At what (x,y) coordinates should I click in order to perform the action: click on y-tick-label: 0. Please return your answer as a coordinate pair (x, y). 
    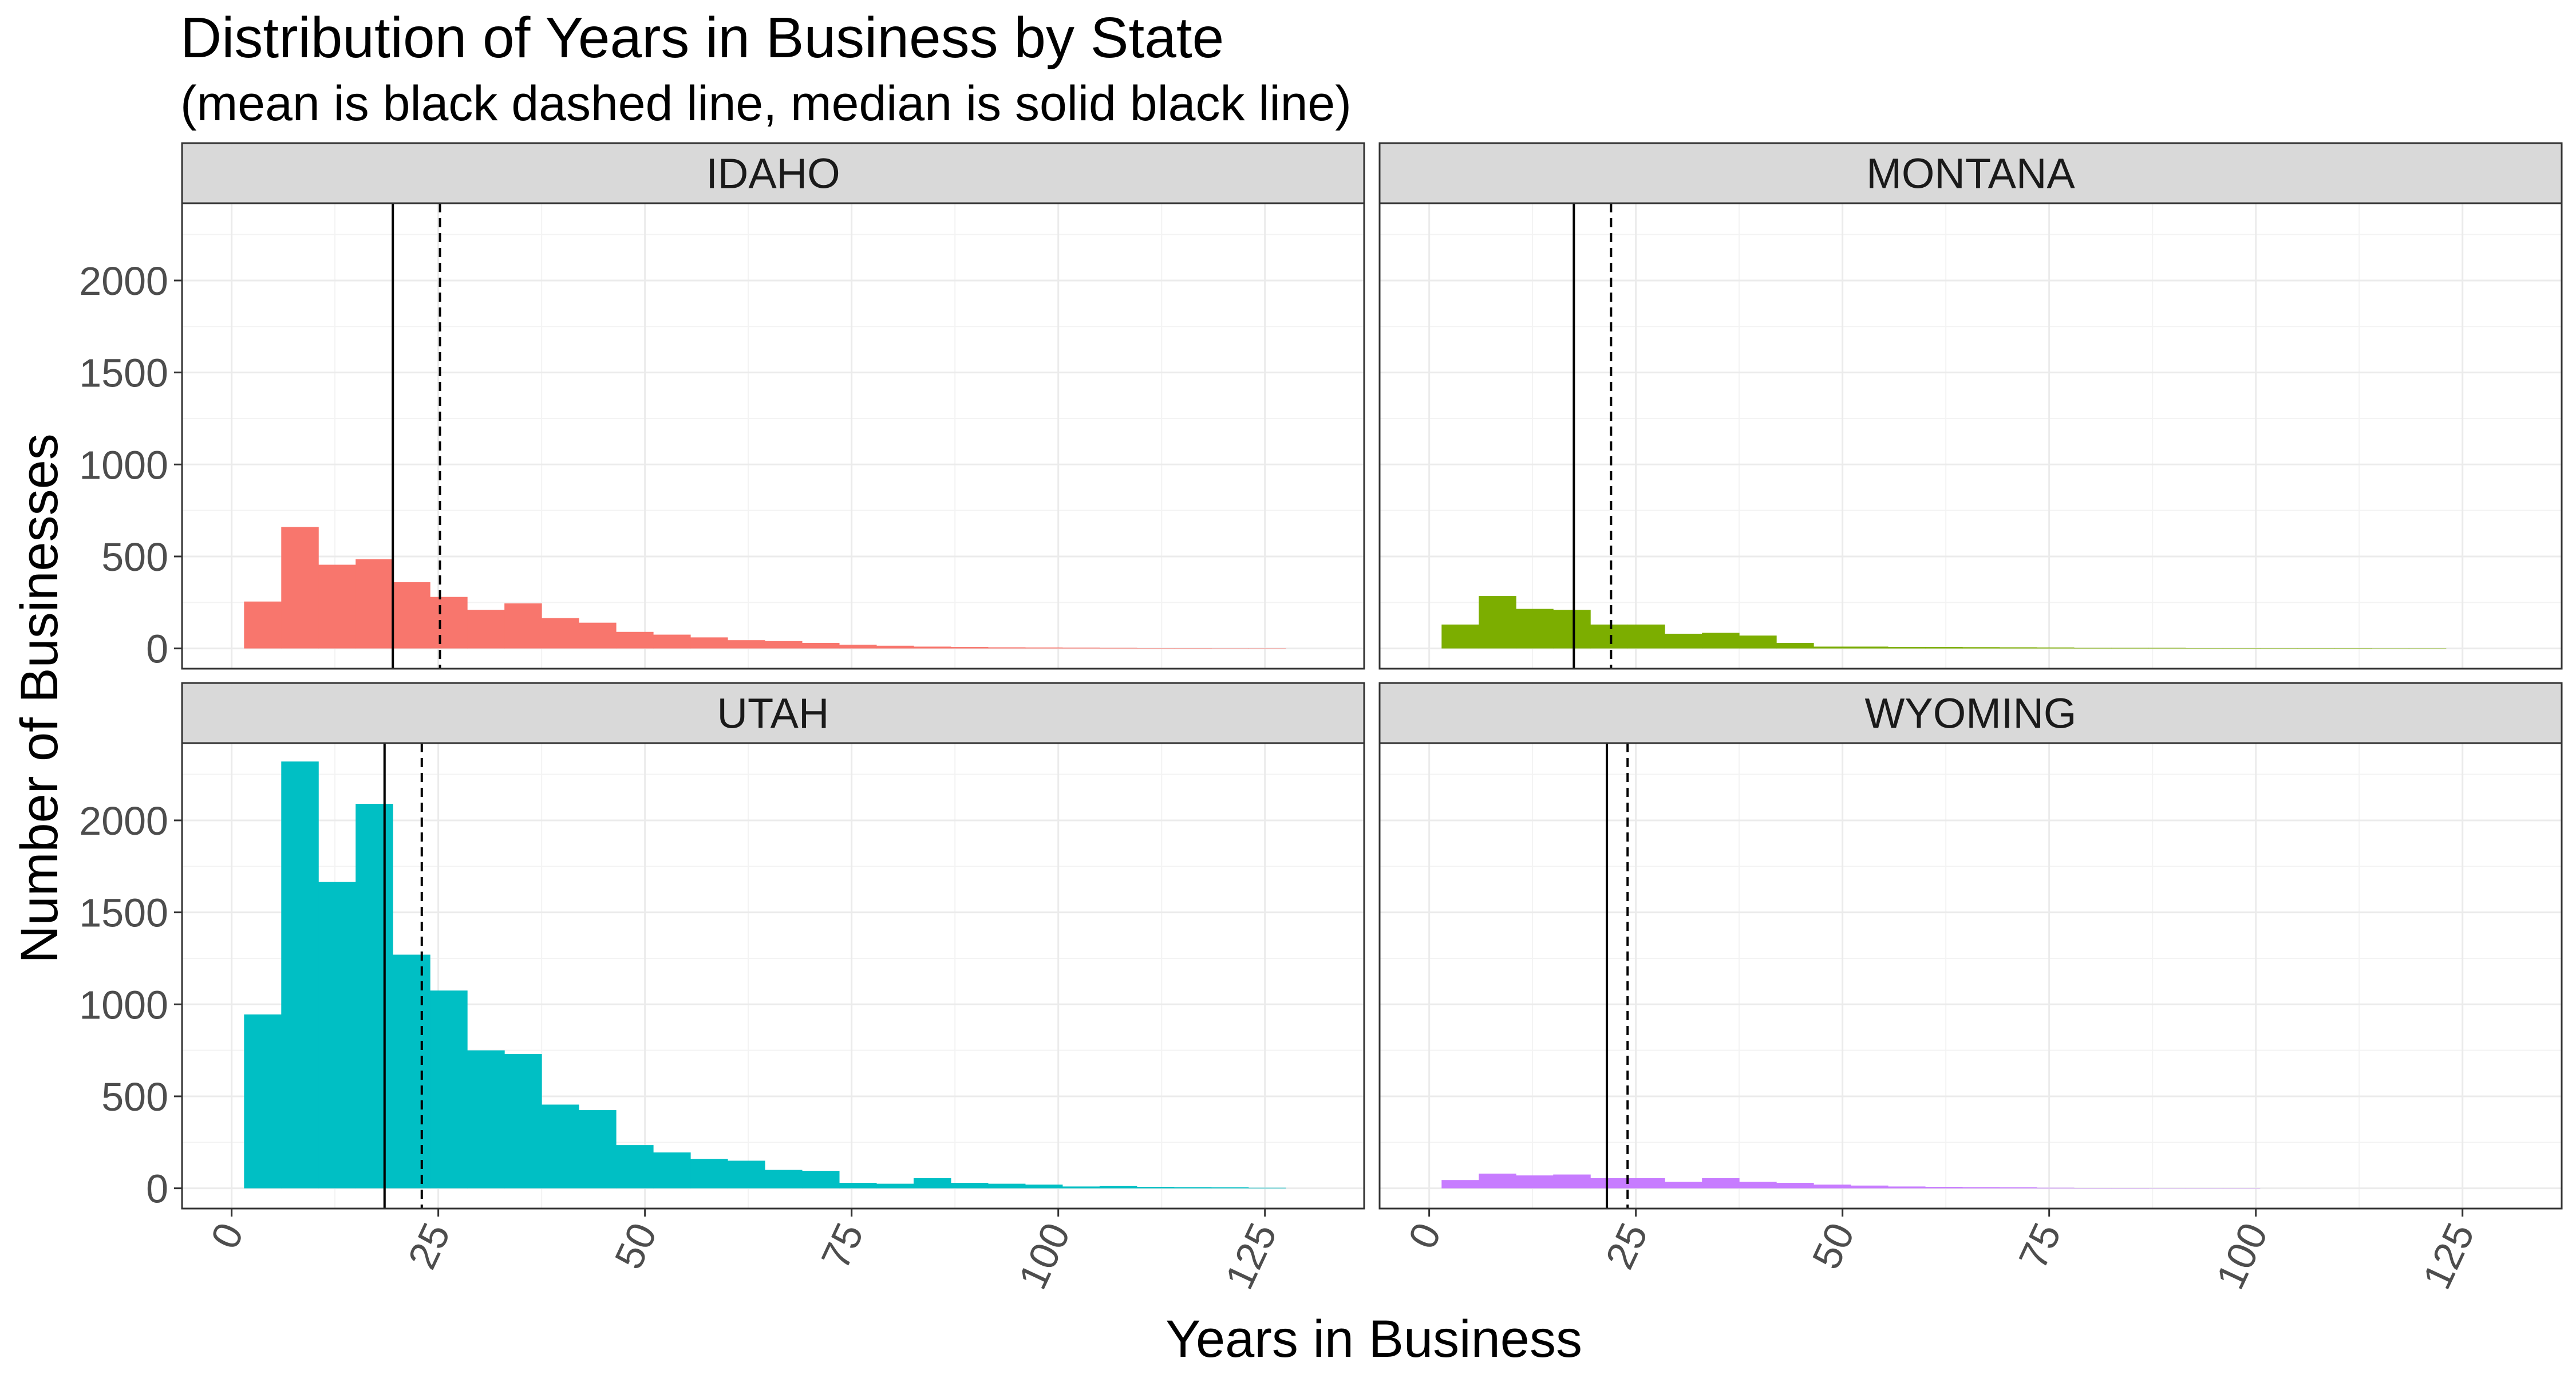
    Looking at the image, I should click on (157, 1189).